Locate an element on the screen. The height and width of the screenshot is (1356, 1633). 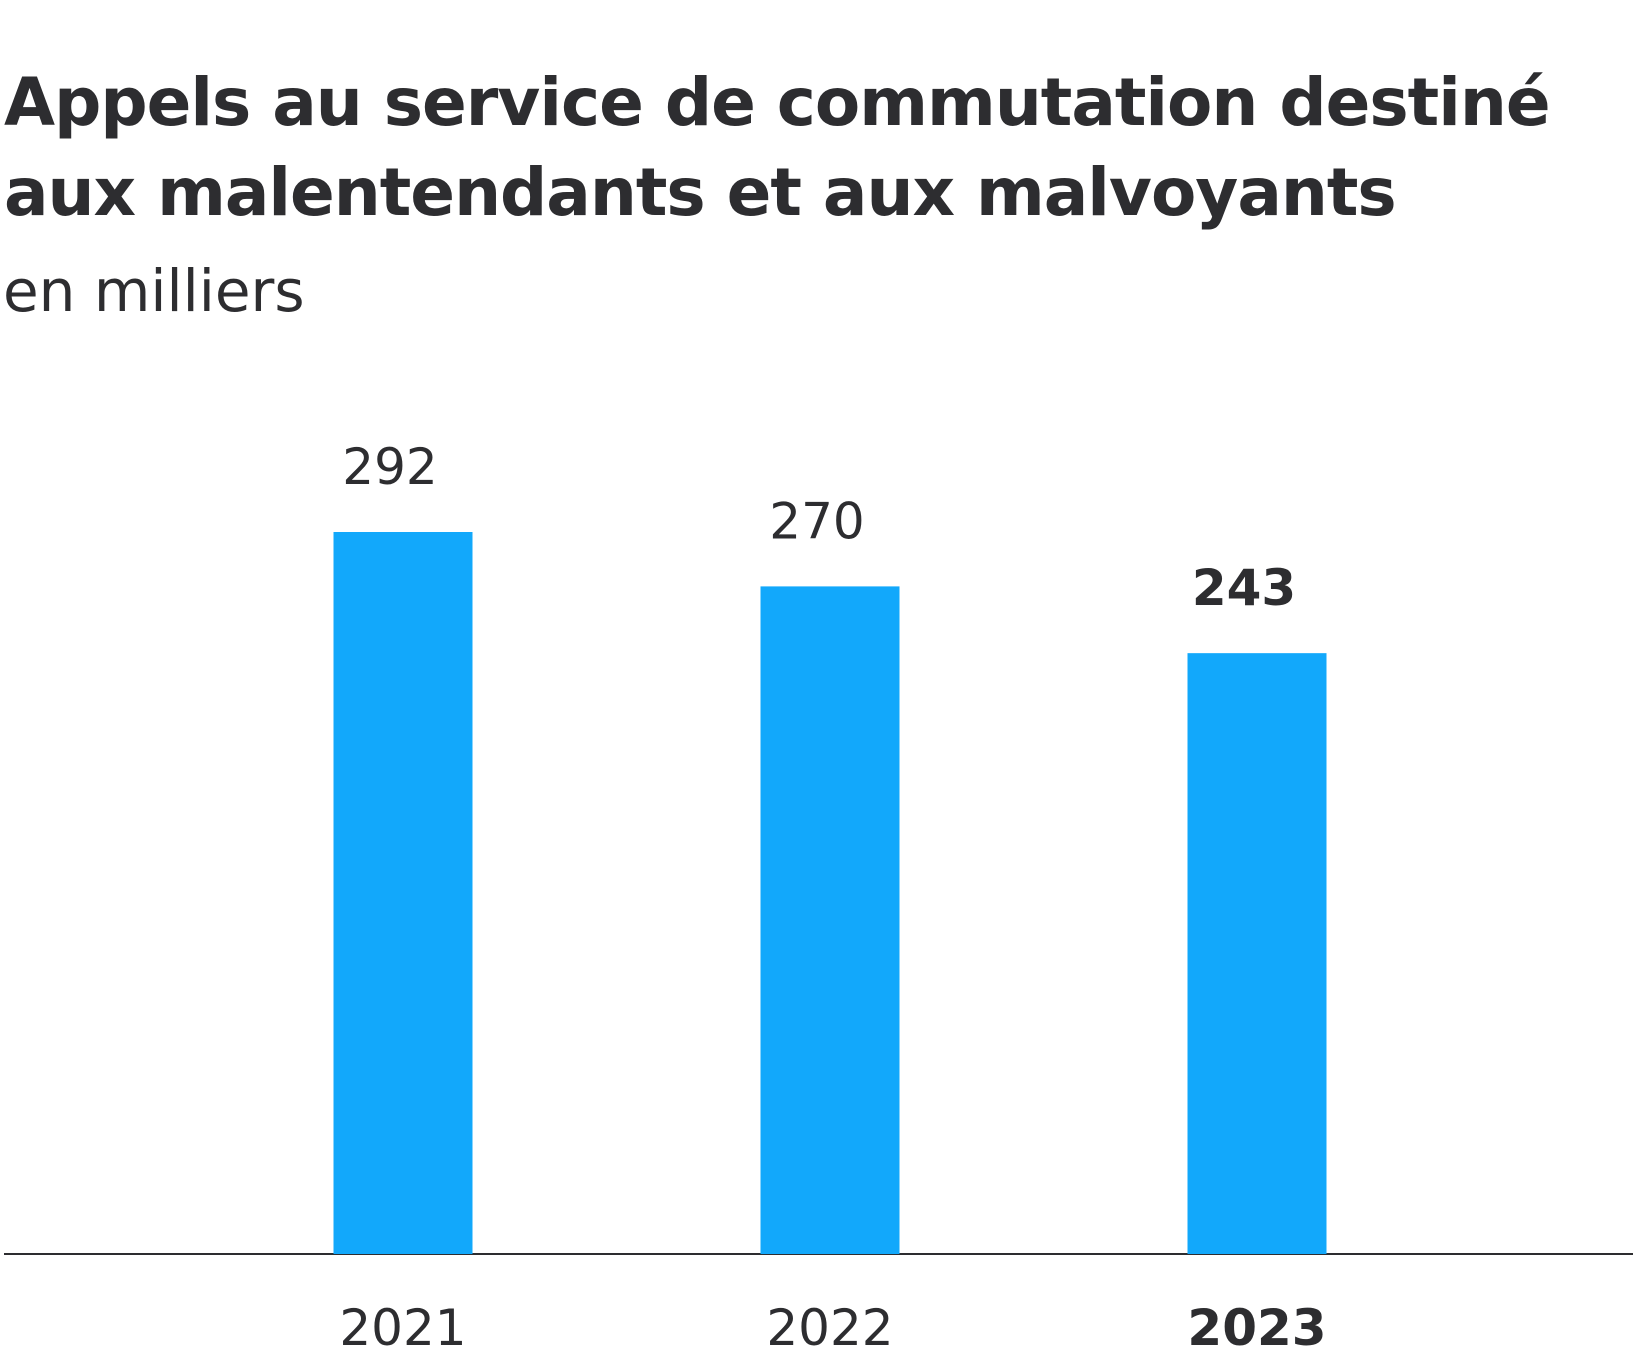
chart-title-line-2: aux malentendants et aux malvoyants is located at coordinates (700, 192).